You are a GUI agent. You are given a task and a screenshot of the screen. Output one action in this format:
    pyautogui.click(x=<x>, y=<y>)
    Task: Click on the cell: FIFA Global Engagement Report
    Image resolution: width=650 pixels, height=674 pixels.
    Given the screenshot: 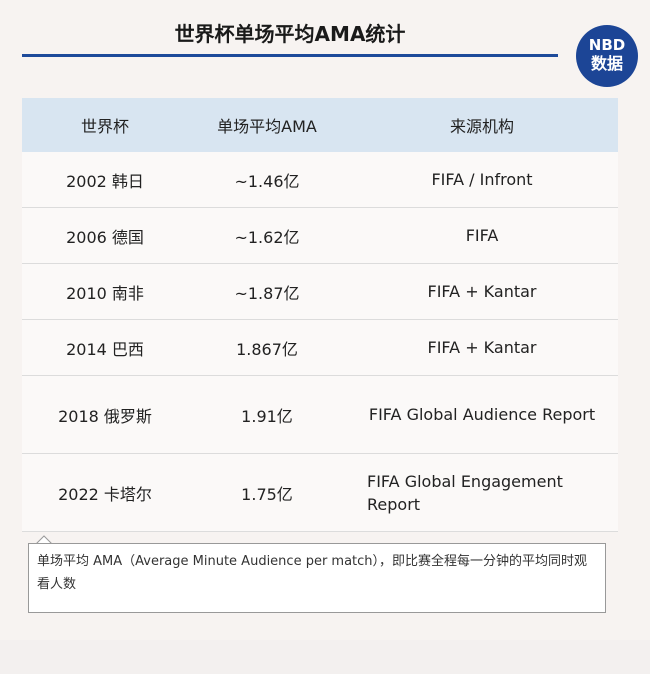 What is the action you would take?
    pyautogui.click(x=482, y=493)
    